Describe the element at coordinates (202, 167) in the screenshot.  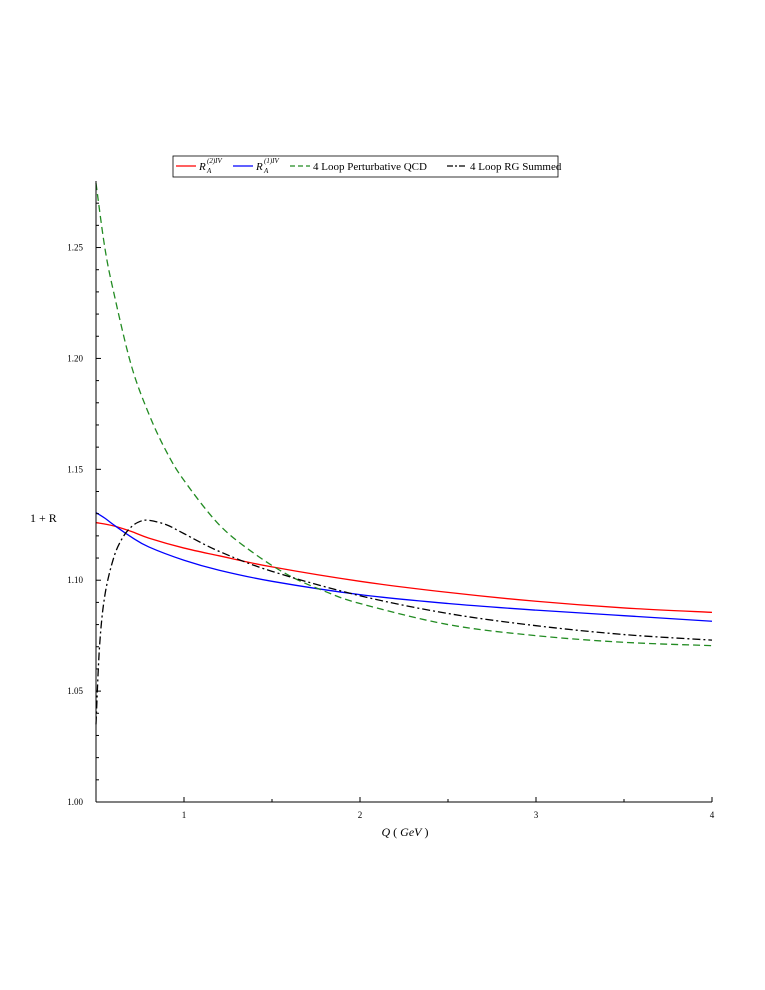
I see `legend-label-0: R` at that location.